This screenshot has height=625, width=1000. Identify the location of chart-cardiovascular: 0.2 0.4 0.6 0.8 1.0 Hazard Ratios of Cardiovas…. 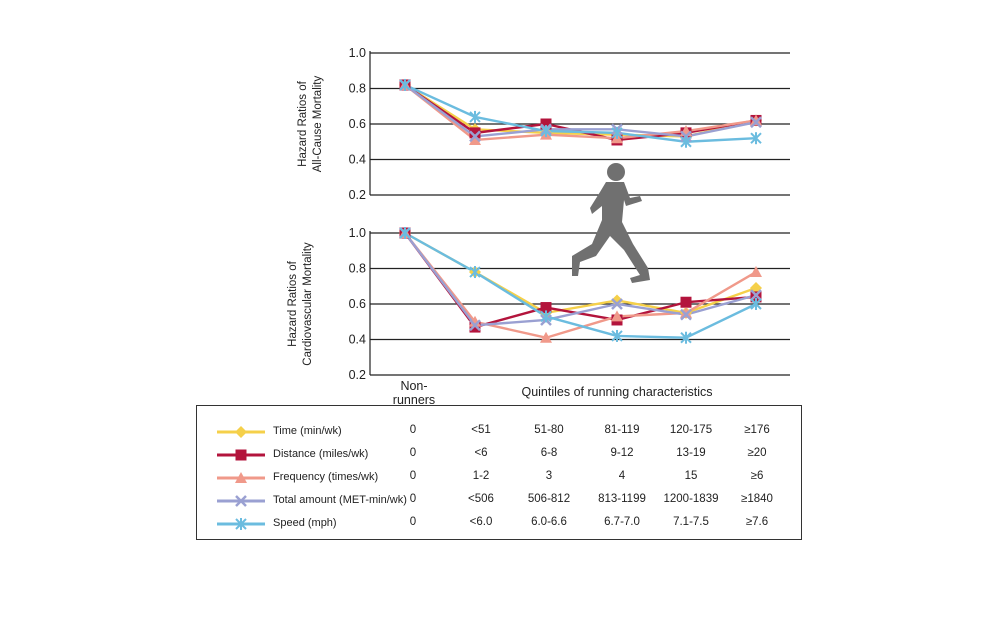
(538, 304).